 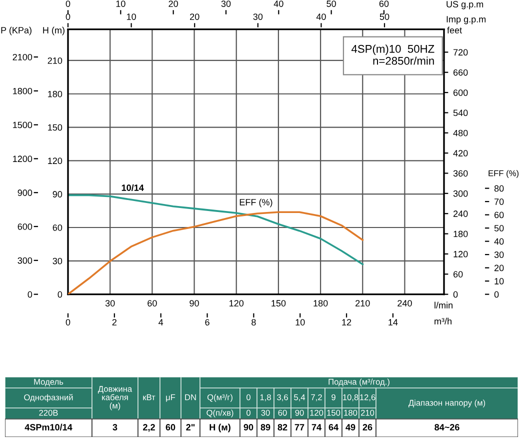 I want to click on y3-tick-label: 60, so click(x=458, y=274).